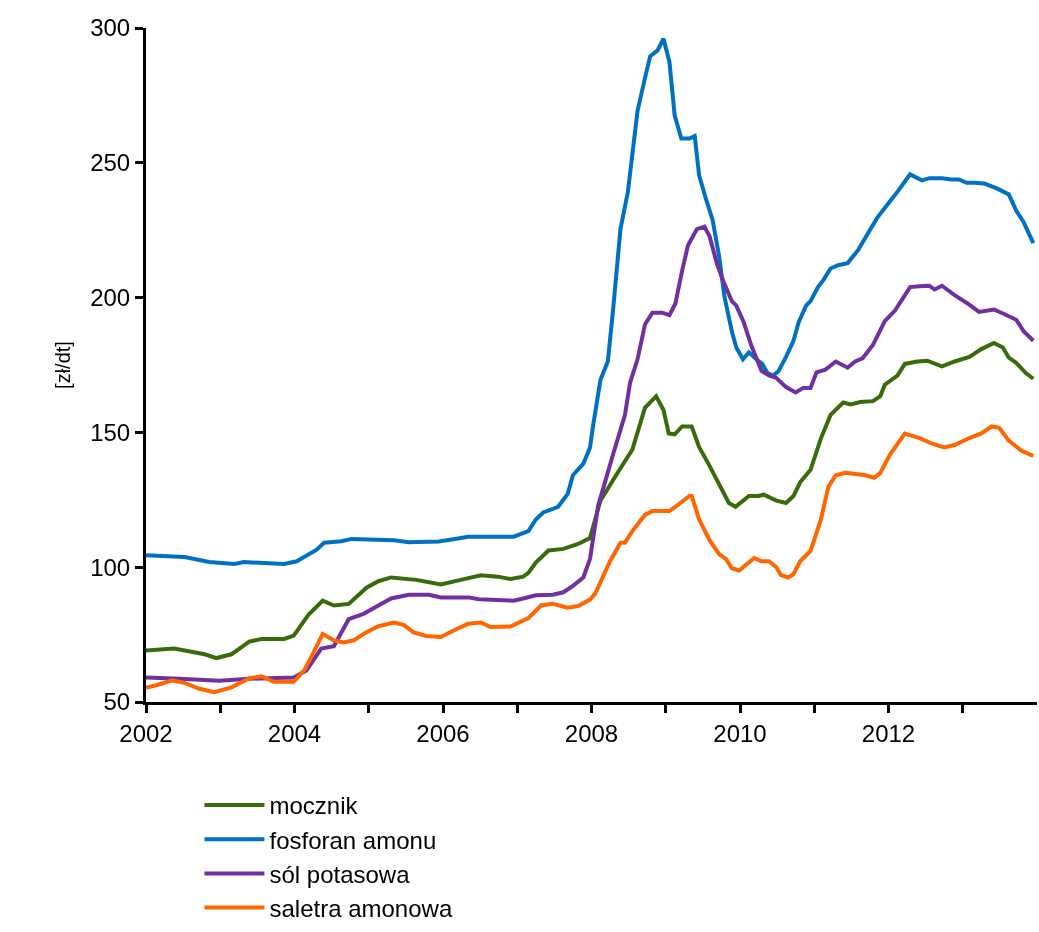 This screenshot has height=932, width=1039. What do you see at coordinates (62, 365) in the screenshot?
I see `y-axis-title: [zł/dt]` at bounding box center [62, 365].